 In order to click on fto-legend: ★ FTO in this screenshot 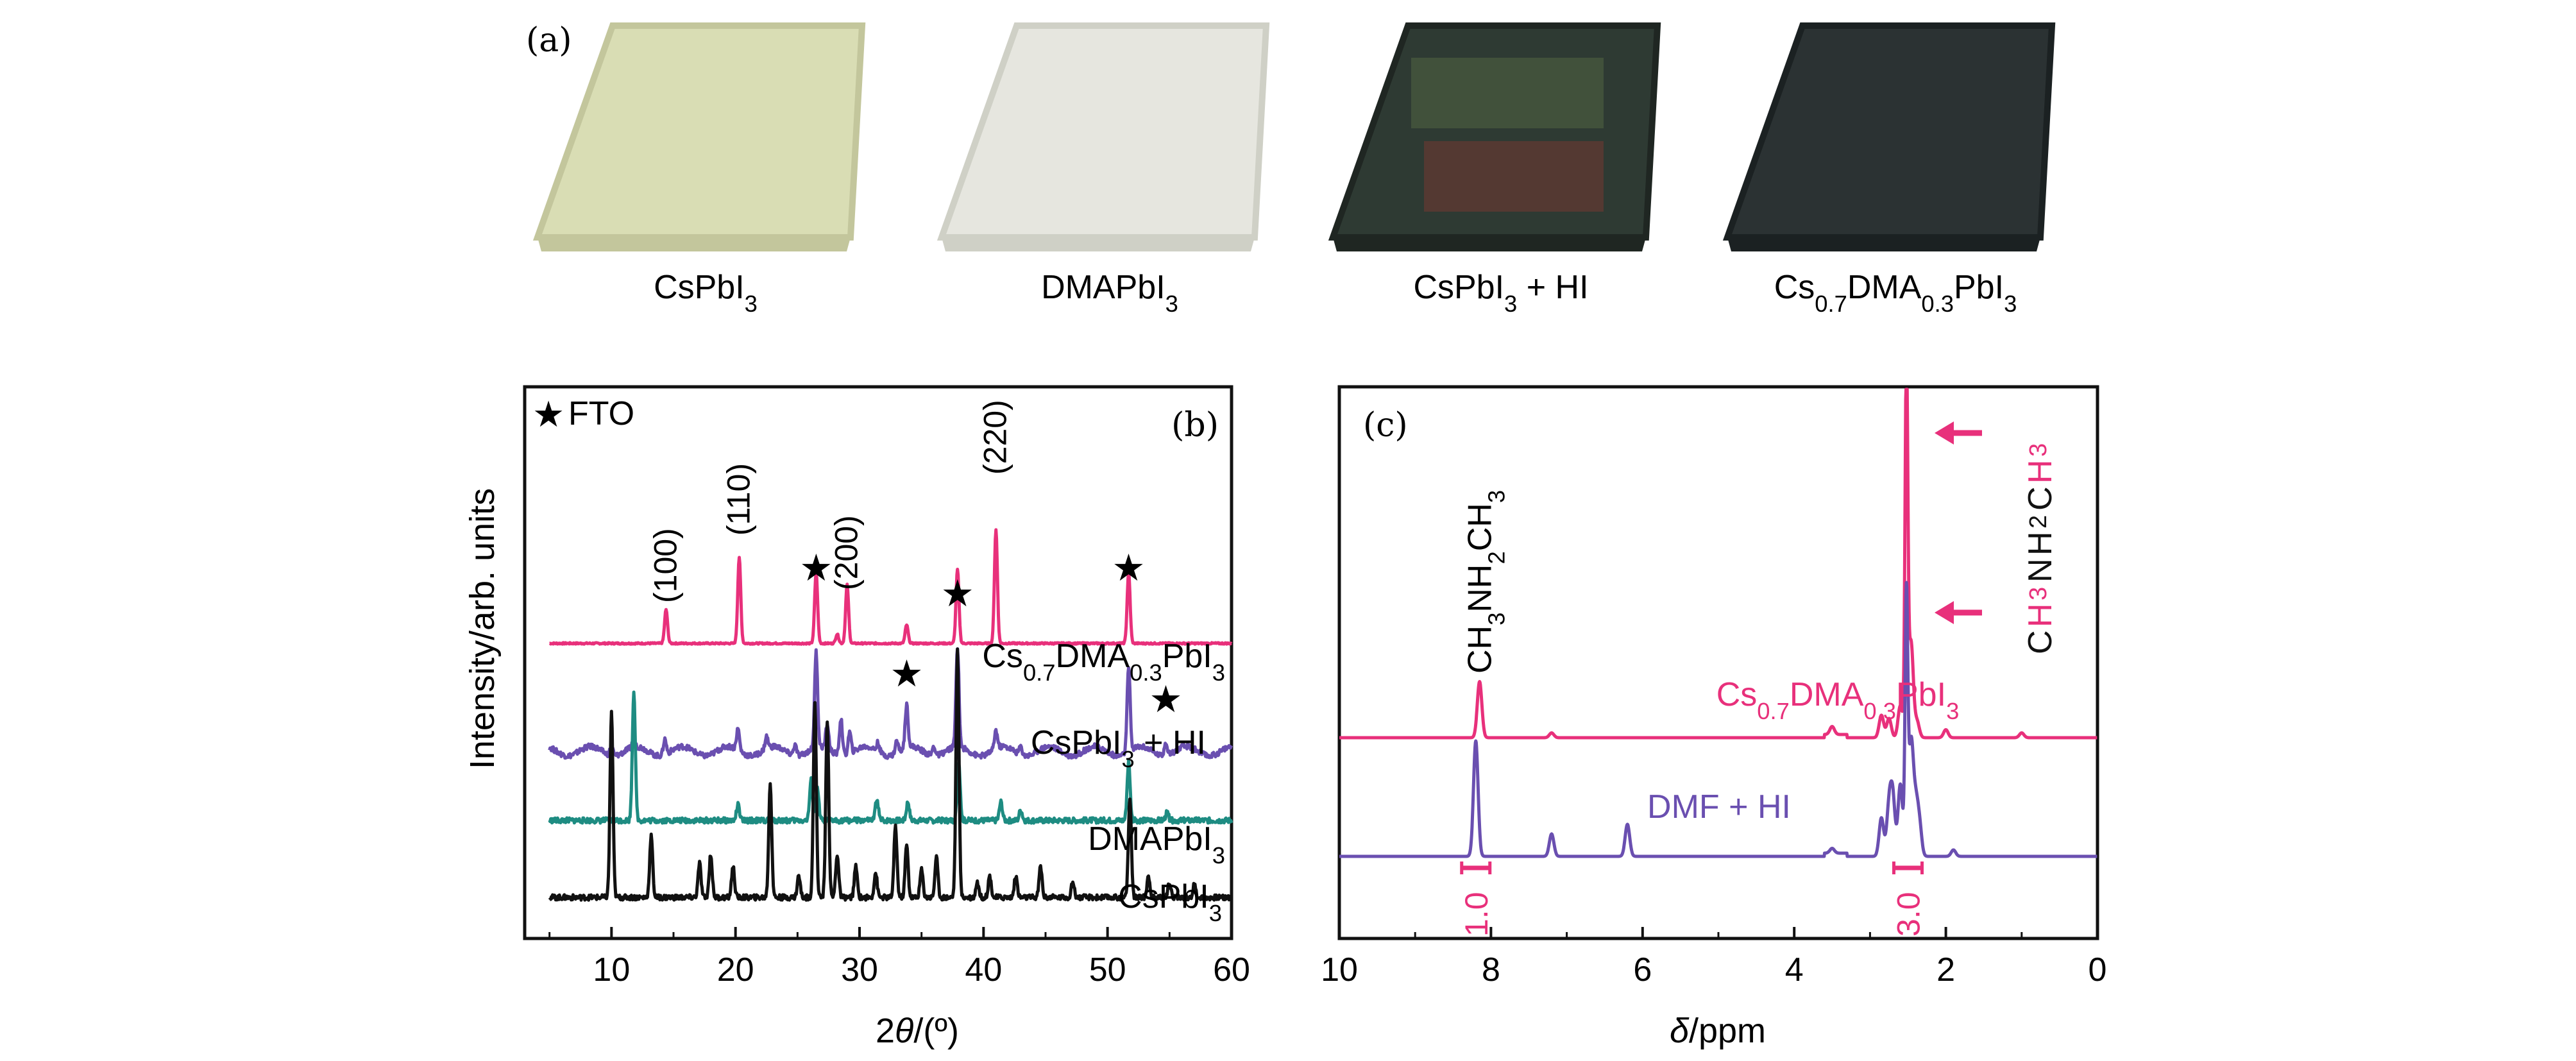, I will do `click(583, 414)`.